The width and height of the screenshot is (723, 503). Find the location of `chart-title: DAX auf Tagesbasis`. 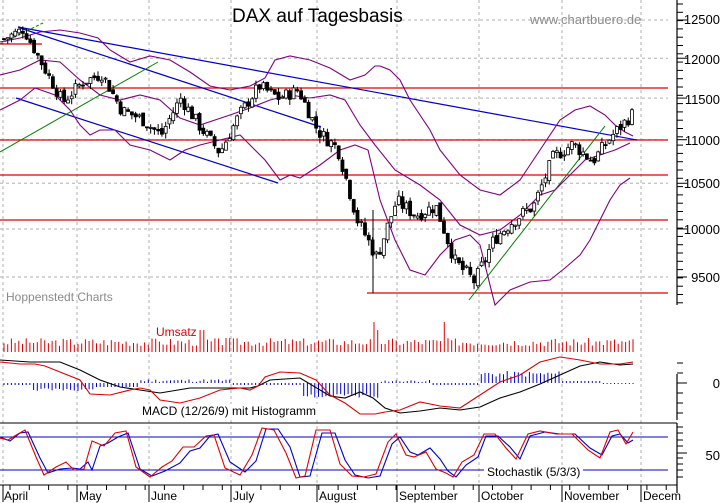

chart-title: DAX auf Tagesbasis is located at coordinates (317, 16).